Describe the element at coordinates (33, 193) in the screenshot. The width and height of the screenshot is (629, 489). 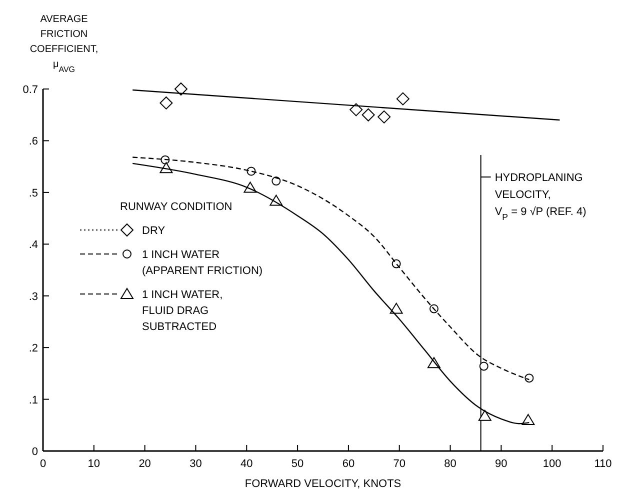
I see `y-tick-label: .5` at that location.